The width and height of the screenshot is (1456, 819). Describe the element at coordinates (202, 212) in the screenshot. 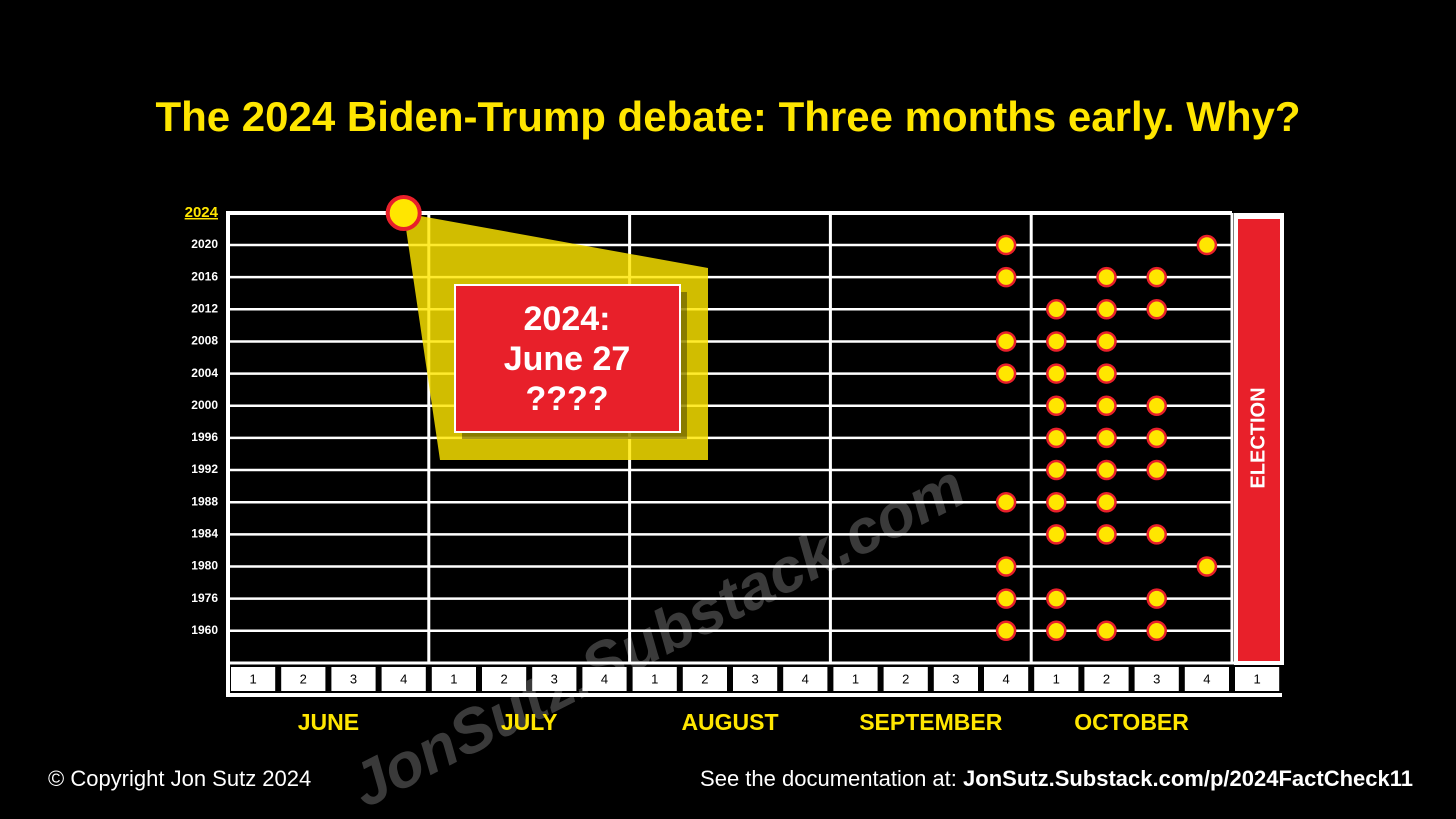

I see `year-label: 2024` at that location.